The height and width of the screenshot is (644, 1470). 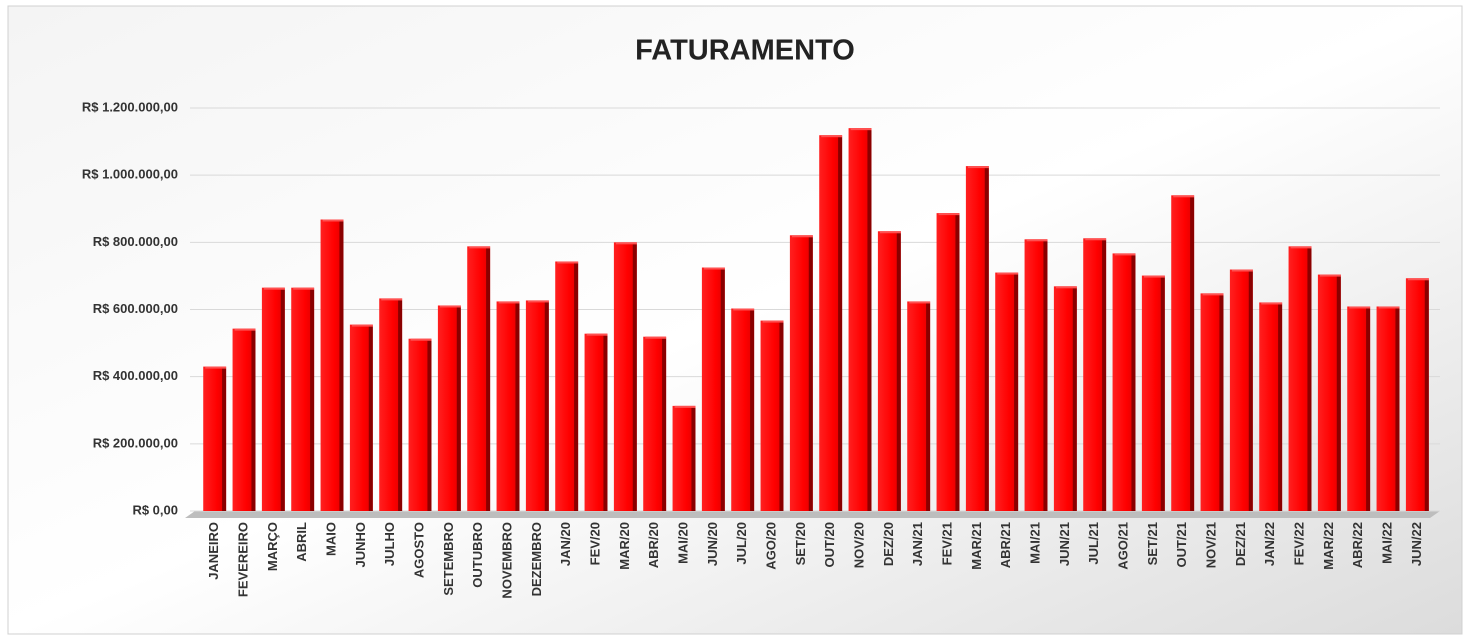 I want to click on x-tick-label: AGOSTO, so click(x=418, y=550).